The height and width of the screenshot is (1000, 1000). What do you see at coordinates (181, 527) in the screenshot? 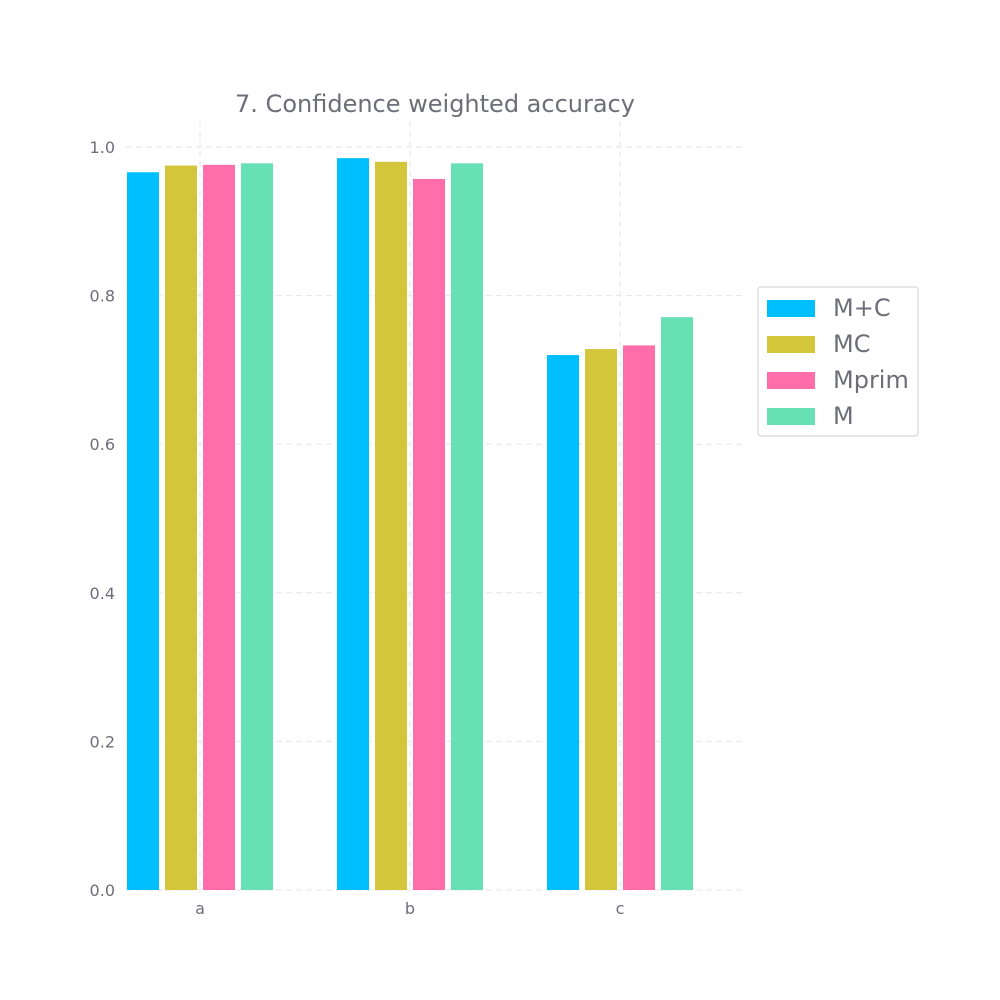
I see `bar-MC-a` at bounding box center [181, 527].